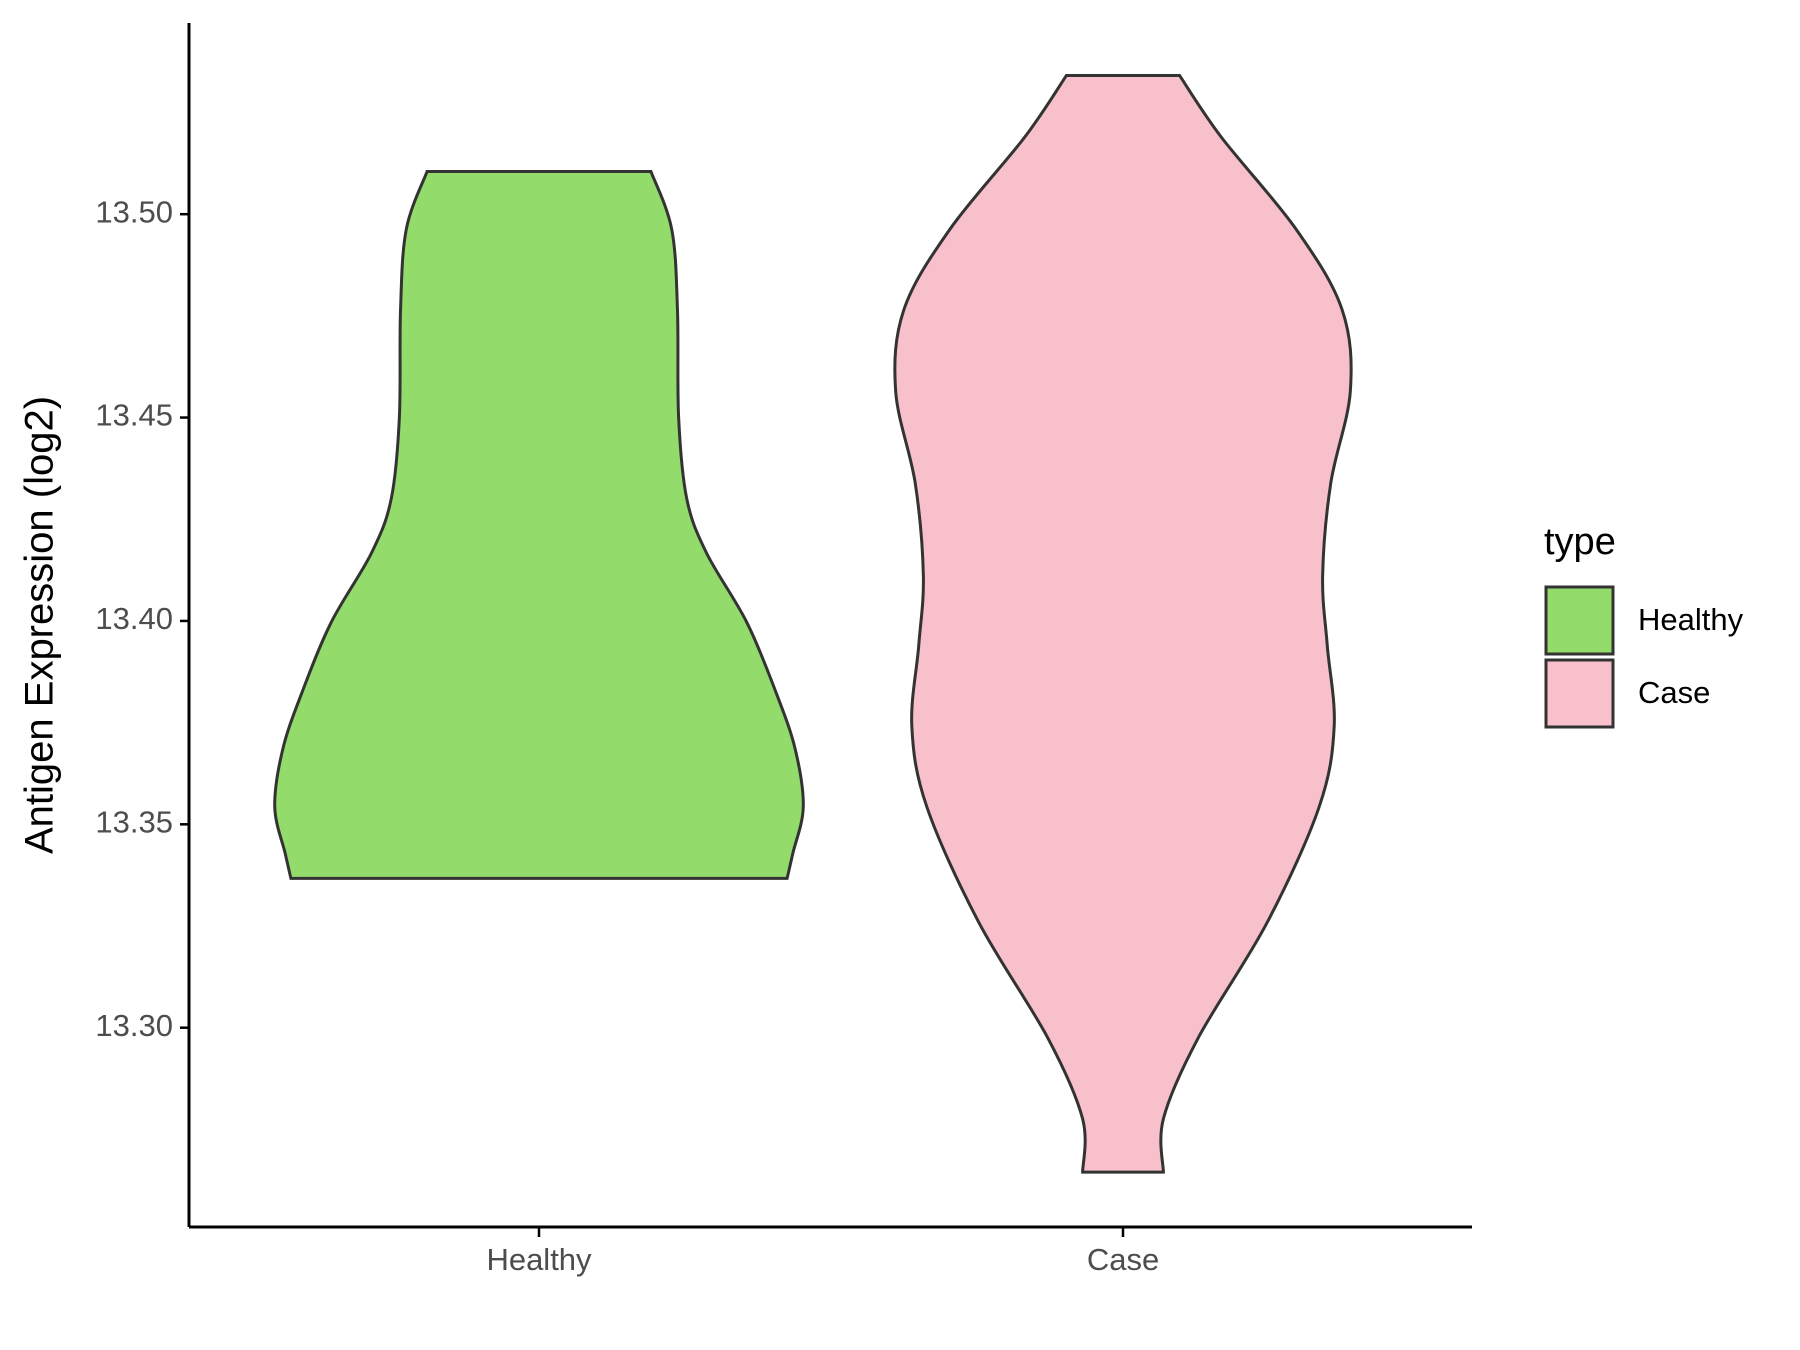  I want to click on x-tick-label: Case, so click(1123, 1259).